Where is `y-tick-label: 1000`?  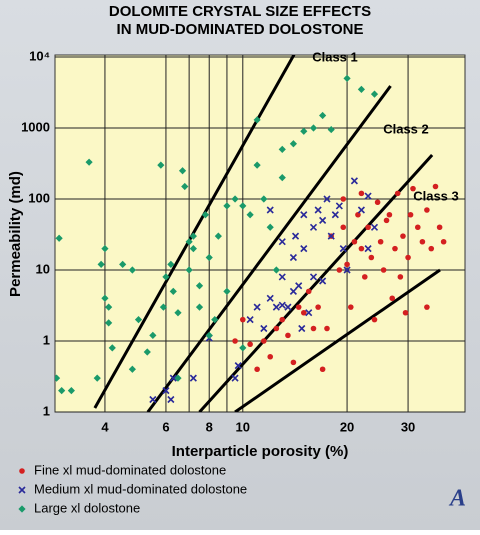
y-tick-label: 1000 is located at coordinates (35, 126).